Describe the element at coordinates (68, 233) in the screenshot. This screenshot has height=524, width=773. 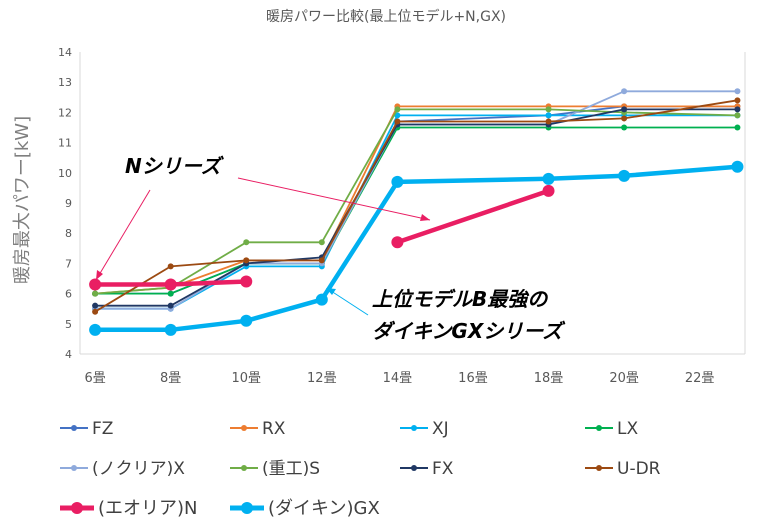
I see `y-tick-label: 8` at that location.